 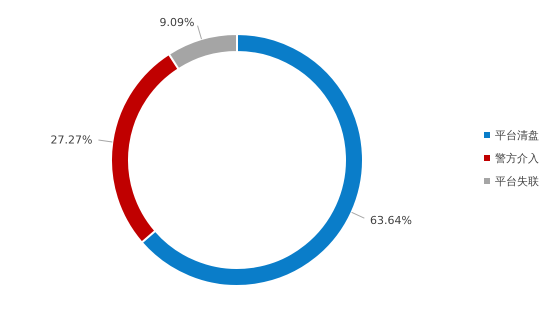 I want to click on data-label: 63.64%, so click(x=391, y=220).